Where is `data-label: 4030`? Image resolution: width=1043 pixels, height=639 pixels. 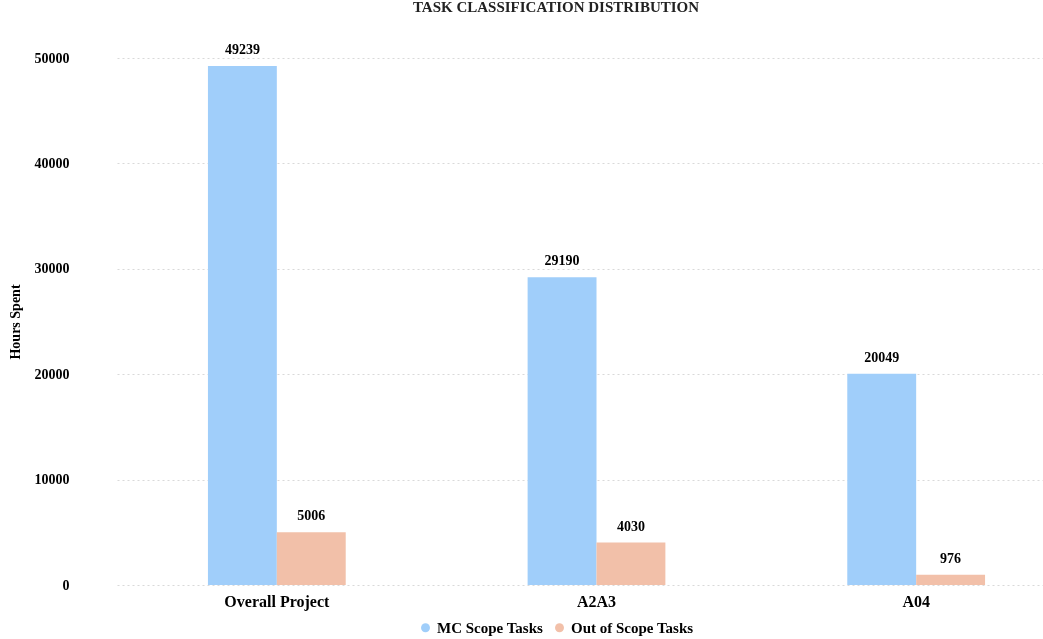
data-label: 4030 is located at coordinates (630, 526).